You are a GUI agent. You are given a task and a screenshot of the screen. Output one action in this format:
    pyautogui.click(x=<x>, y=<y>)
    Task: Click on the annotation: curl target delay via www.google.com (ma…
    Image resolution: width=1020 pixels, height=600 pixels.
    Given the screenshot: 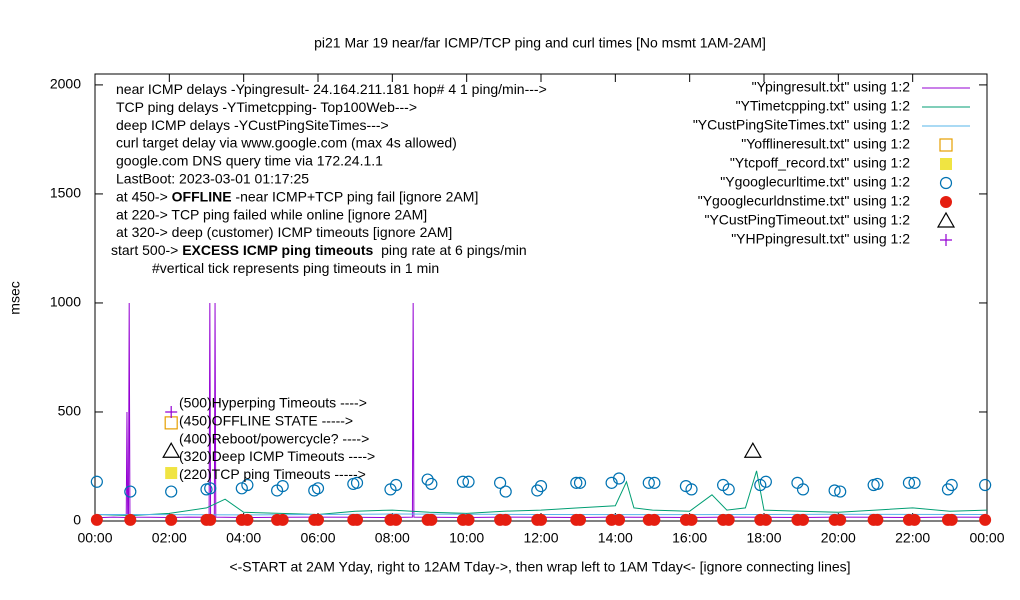 What is the action you would take?
    pyautogui.click(x=286, y=142)
    